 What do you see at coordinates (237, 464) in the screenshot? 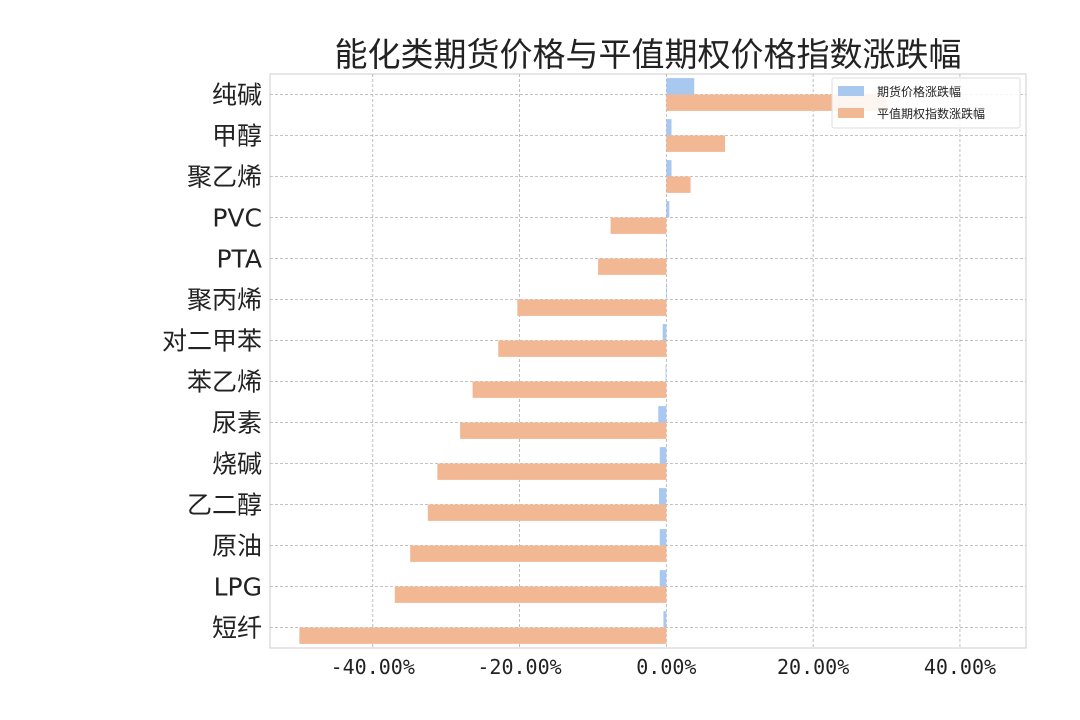
I see `category-label: 烧碱` at bounding box center [237, 464].